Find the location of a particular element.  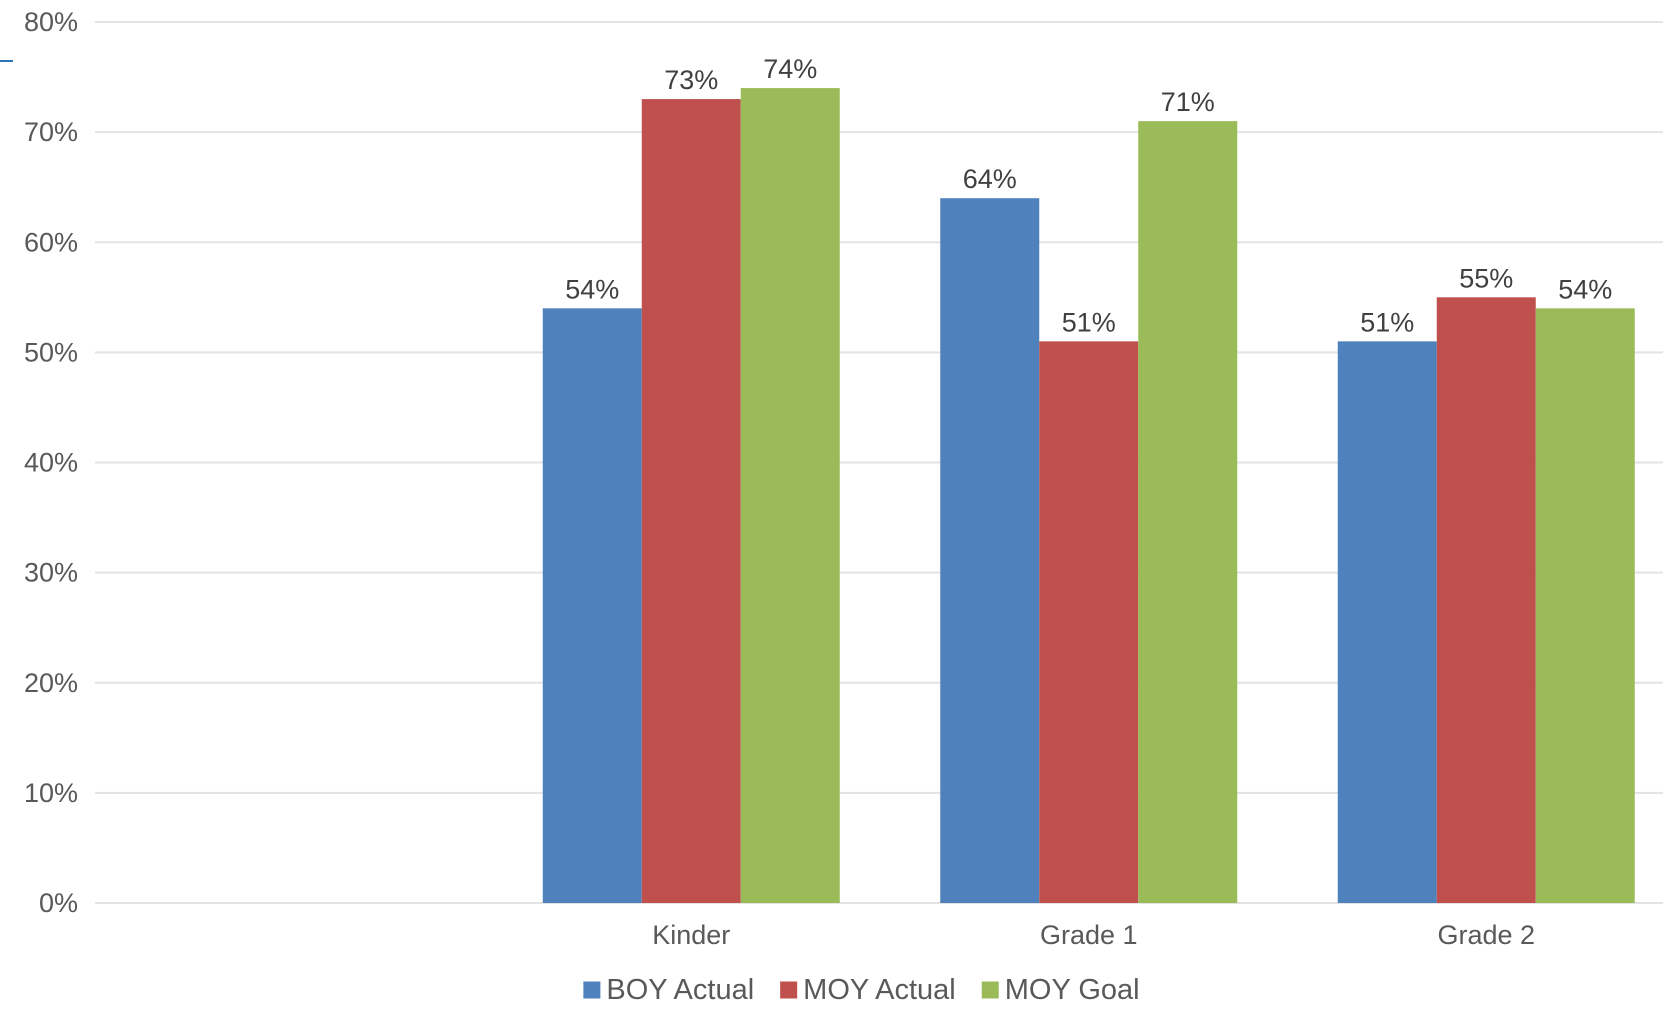

y-tick-label: 40% is located at coordinates (51, 463).